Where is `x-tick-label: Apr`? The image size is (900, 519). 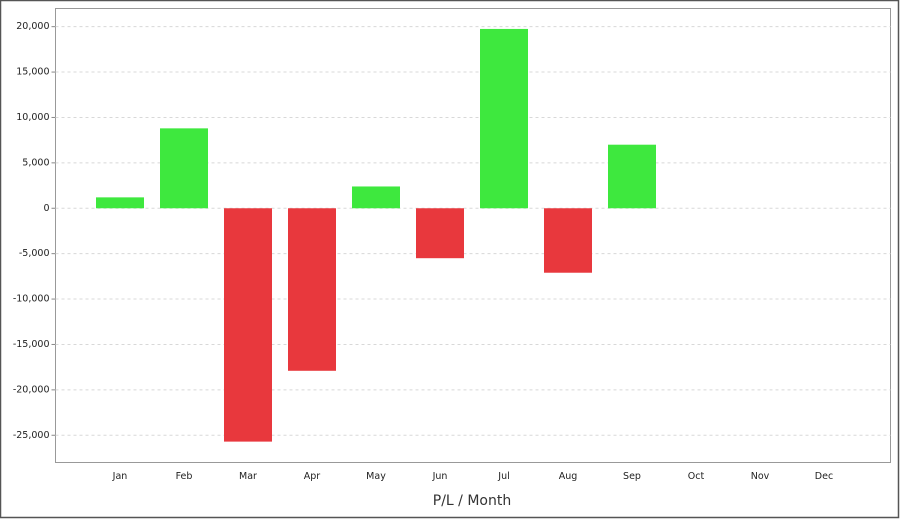 x-tick-label: Apr is located at coordinates (312, 476).